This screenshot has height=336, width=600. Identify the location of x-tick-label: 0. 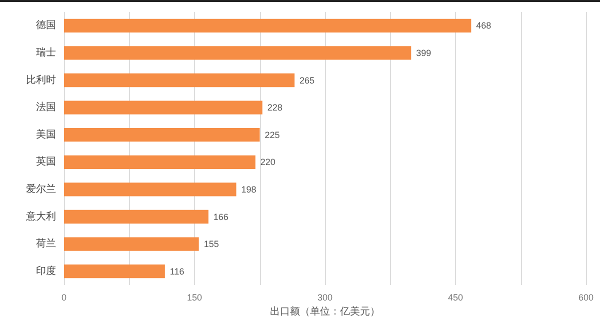
(64, 297).